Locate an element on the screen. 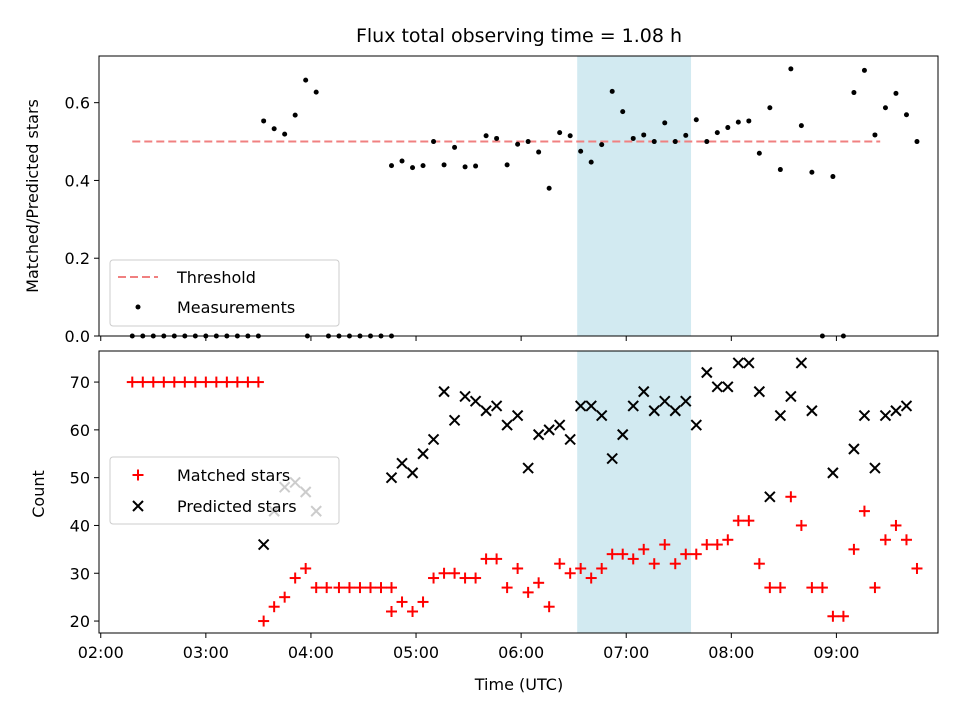 Image resolution: width=960 pixels, height=720 pixels. top-y-ticks: 0.0 0.2 0.4 0.6 is located at coordinates (82, 220).